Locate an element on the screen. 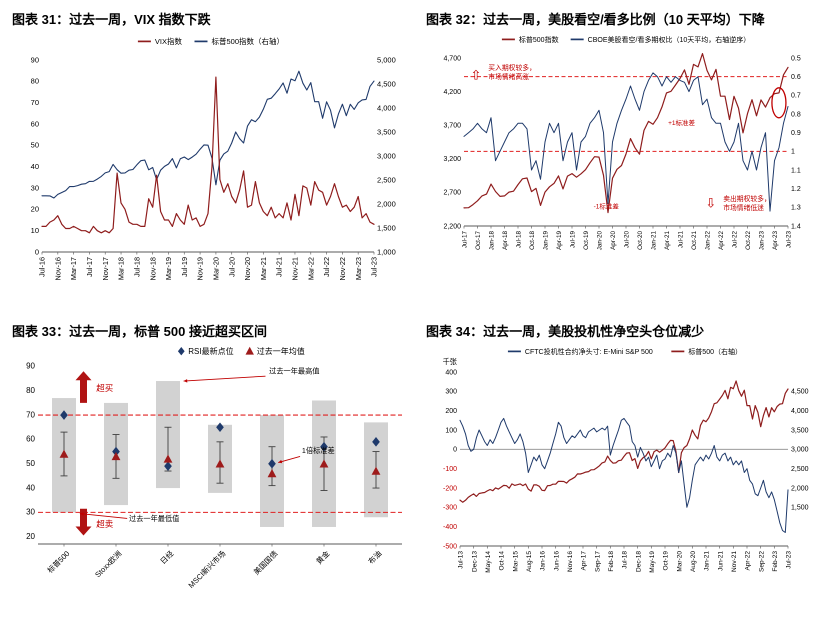 The width and height of the screenshot is (836, 621). chart32-title: 图表 32：过去一周，美股看空/看多比例（10 天平均）下降 is located at coordinates (595, 19).